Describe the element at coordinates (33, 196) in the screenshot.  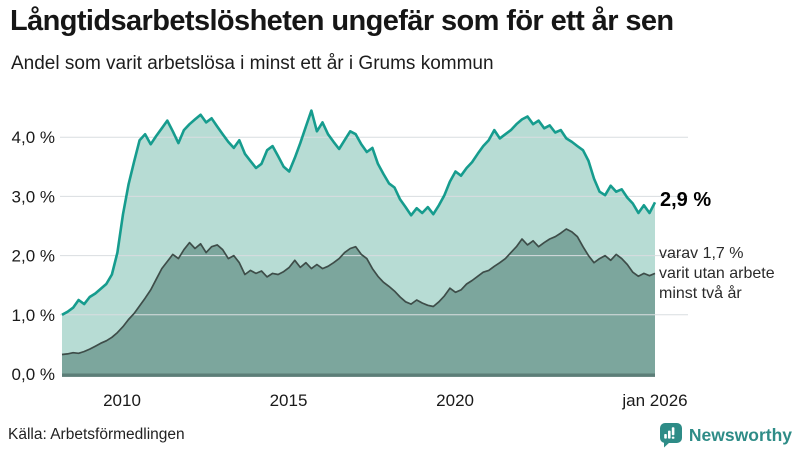
I see `y-tick-label: 3,0 %` at that location.